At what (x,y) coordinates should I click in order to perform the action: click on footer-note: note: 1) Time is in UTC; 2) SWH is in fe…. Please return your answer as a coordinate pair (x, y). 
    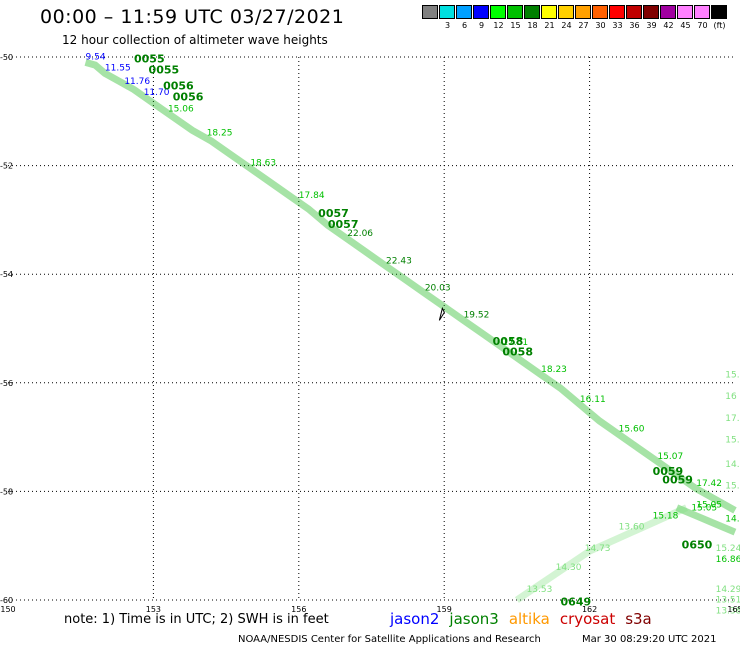
    Looking at the image, I should click on (196, 619).